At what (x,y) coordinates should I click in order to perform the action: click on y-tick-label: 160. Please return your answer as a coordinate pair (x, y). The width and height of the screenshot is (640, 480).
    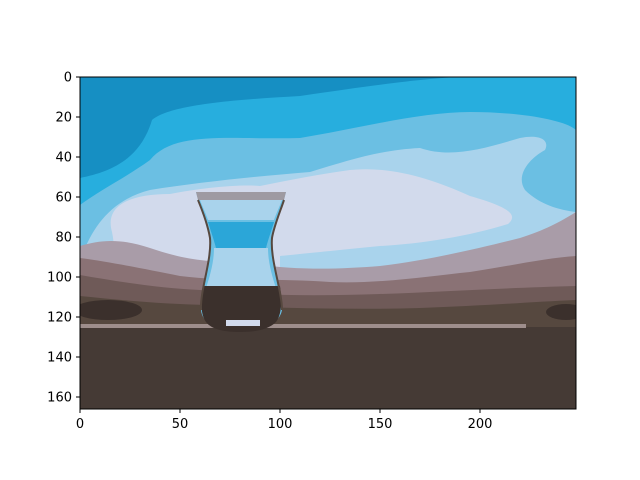
    Looking at the image, I should click on (59, 398).